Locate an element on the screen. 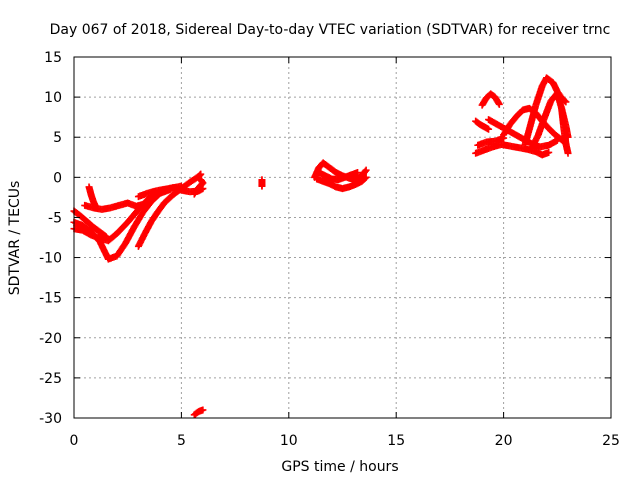 This screenshot has width=640, height=480. x-tick-label: 5 is located at coordinates (181, 441).